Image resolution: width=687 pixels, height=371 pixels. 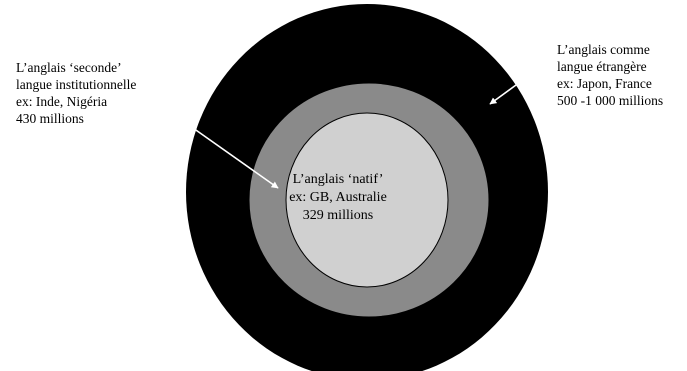 I want to click on arrow-to-middle-circle, so click(x=235, y=158).